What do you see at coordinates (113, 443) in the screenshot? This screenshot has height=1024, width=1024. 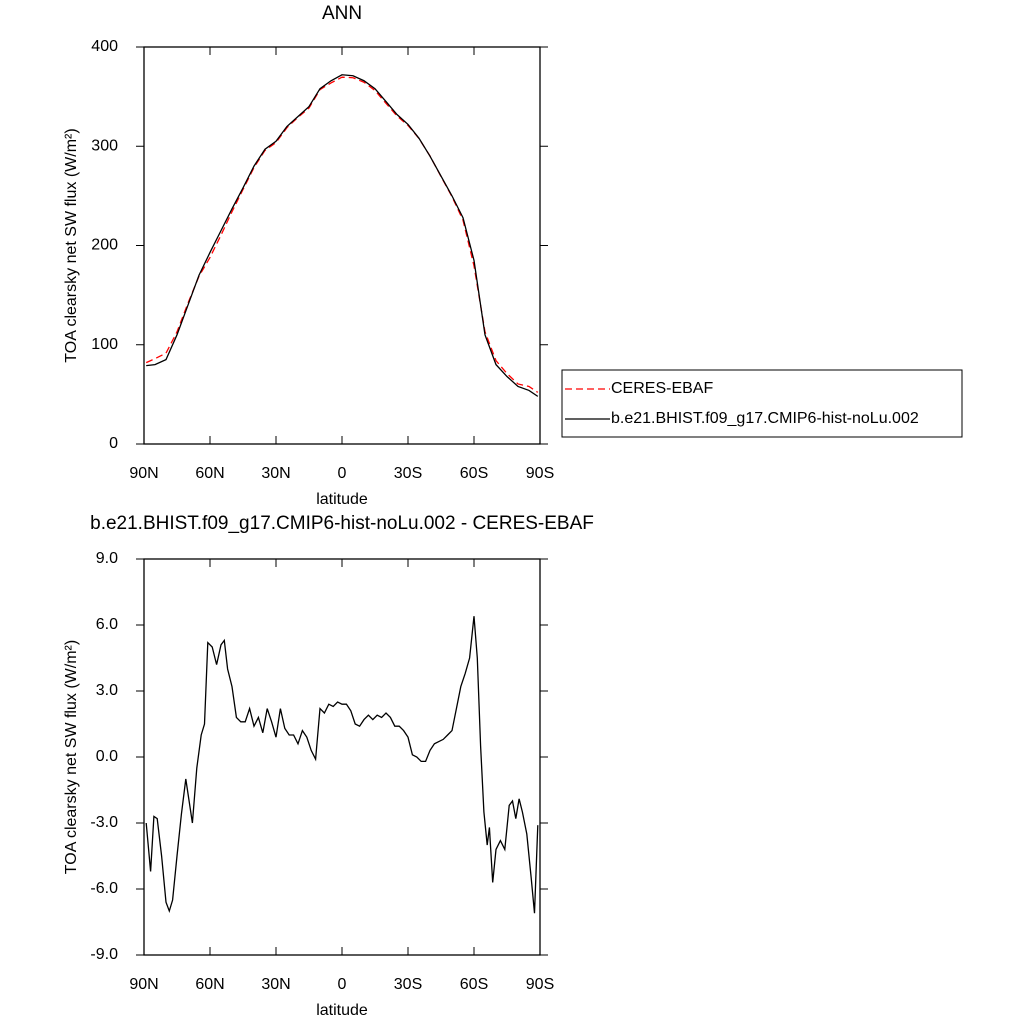 I see `y-tick-label: 0` at bounding box center [113, 443].